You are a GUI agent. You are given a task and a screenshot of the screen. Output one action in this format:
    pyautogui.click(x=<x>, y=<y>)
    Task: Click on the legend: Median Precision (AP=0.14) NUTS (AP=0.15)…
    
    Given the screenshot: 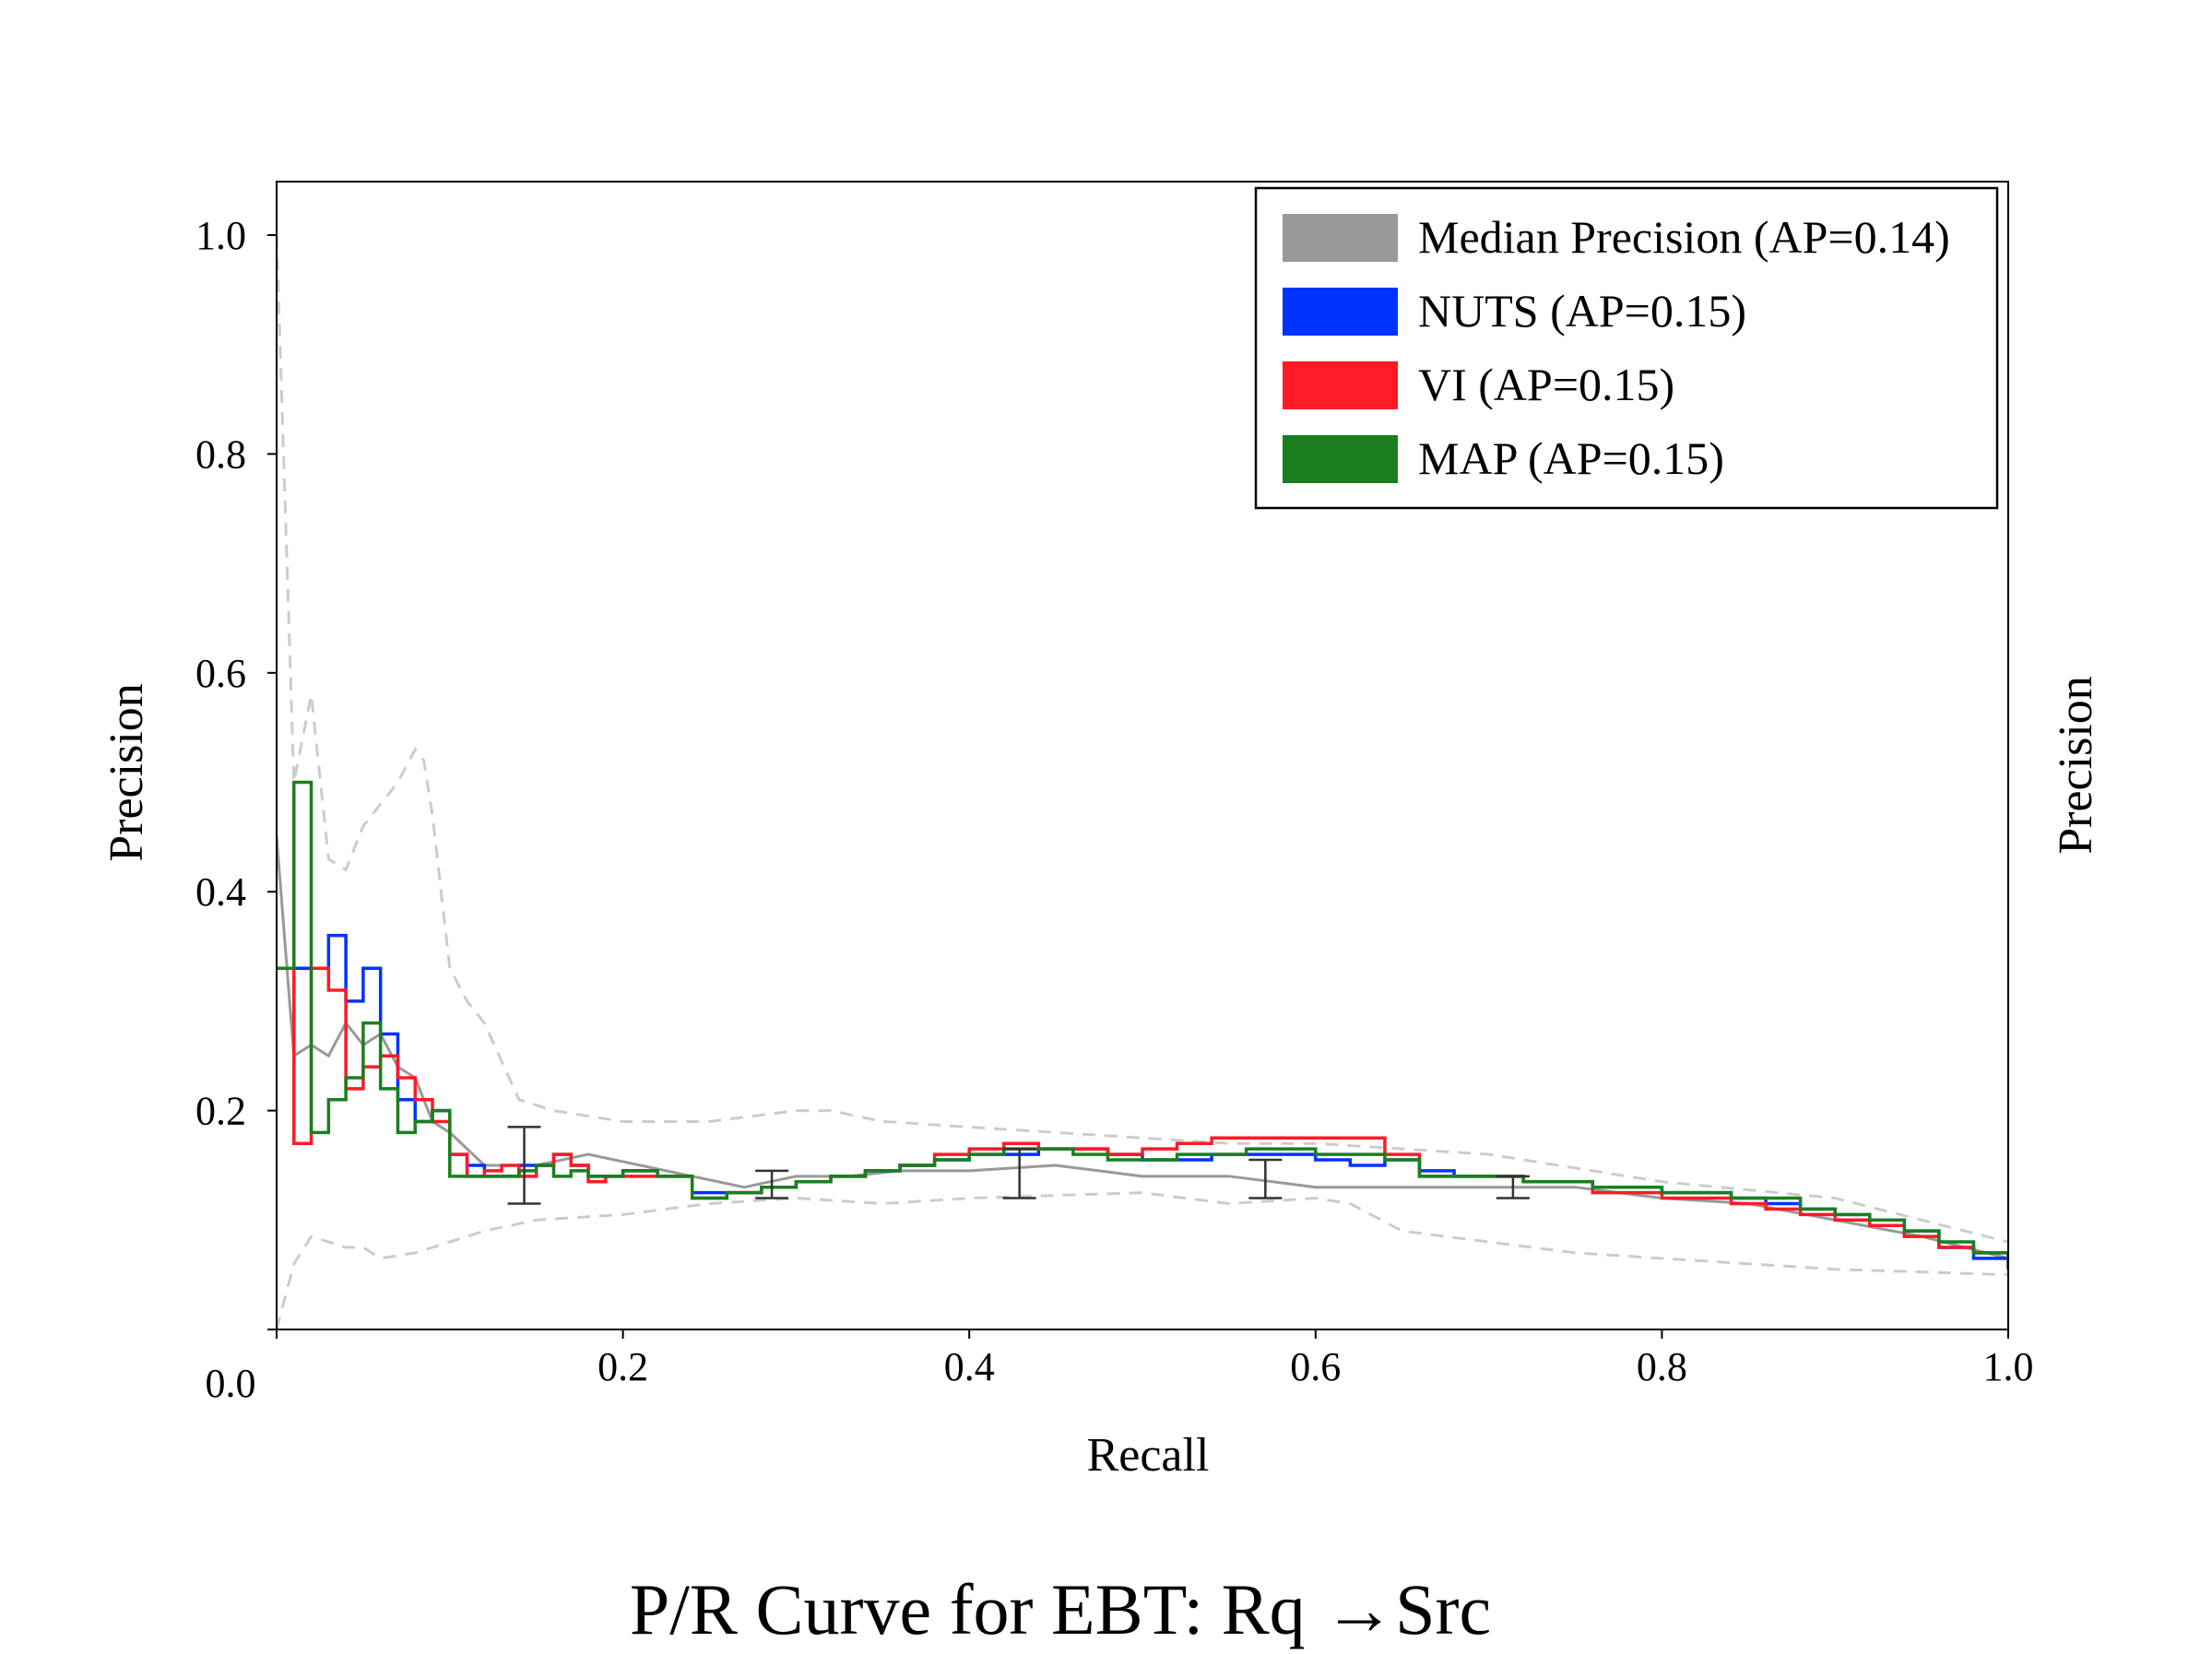 What is the action you would take?
    pyautogui.click(x=1627, y=348)
    